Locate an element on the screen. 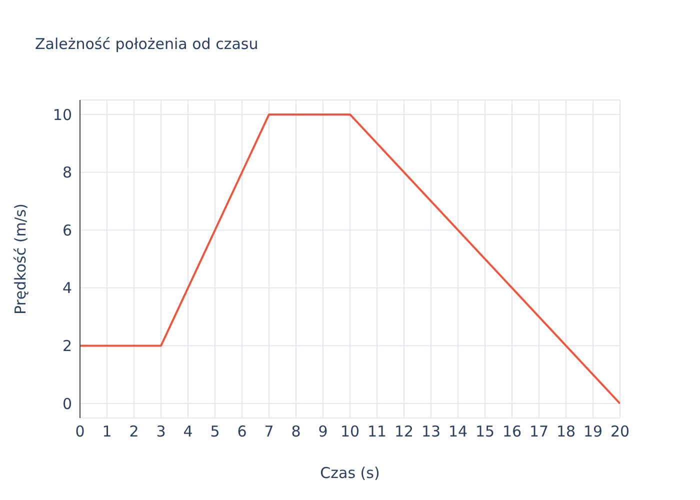  y-tick-label: 4 is located at coordinates (67, 288).